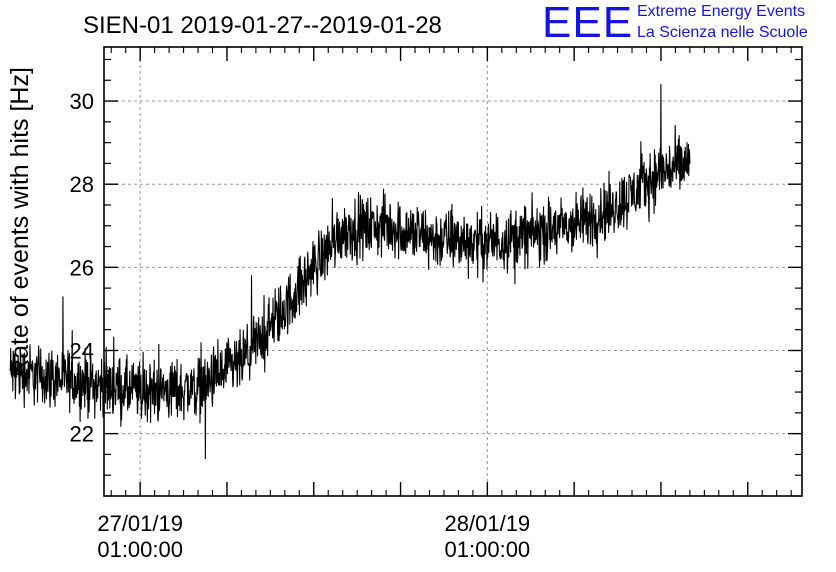 The width and height of the screenshot is (836, 572). What do you see at coordinates (20, 222) in the screenshot?
I see `y-axis-label: Rate of events with hits [Hz]` at bounding box center [20, 222].